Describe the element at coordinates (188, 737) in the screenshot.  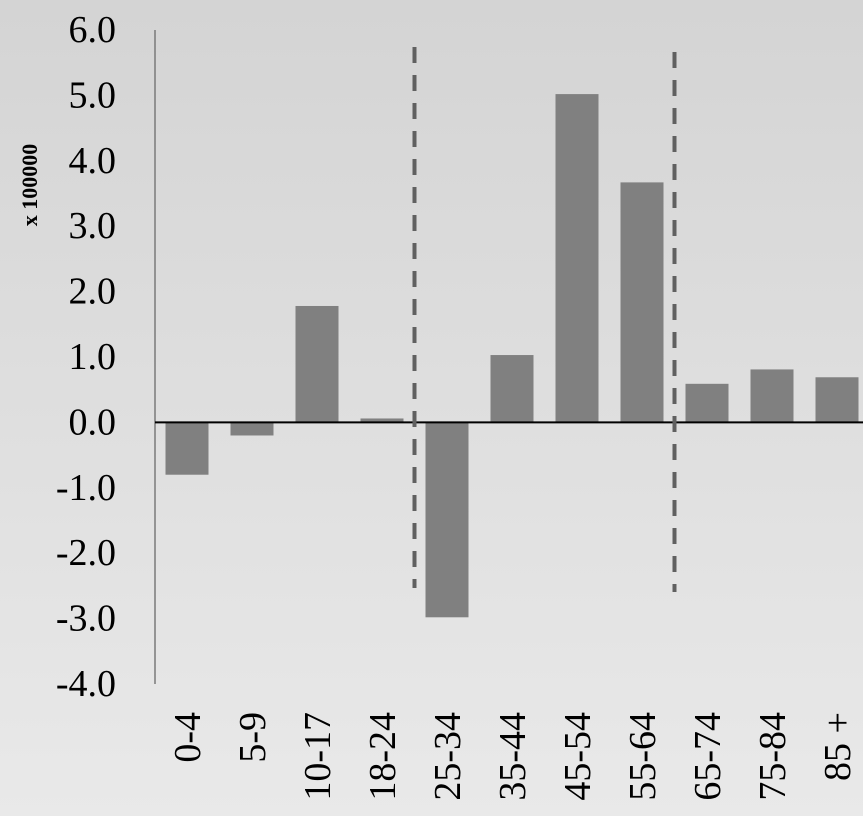
I see `x-tick-label: 0-4` at that location.